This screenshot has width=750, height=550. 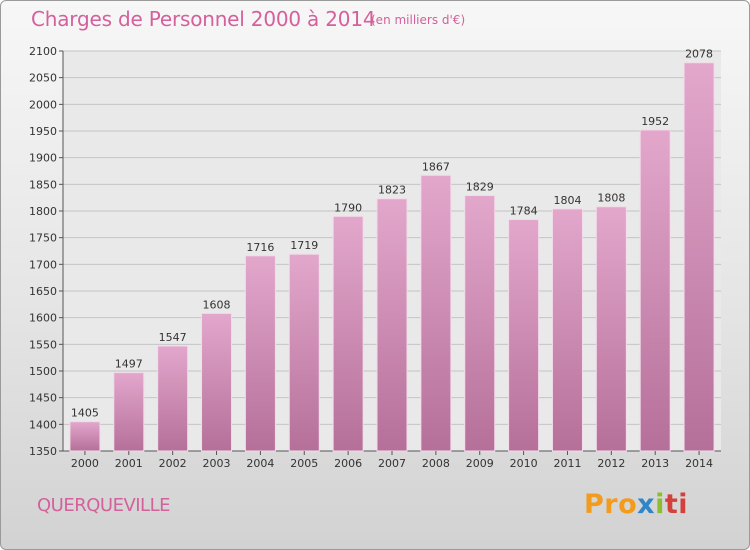 What do you see at coordinates (567, 200) in the screenshot?
I see `bar-value-label: 1804` at bounding box center [567, 200].